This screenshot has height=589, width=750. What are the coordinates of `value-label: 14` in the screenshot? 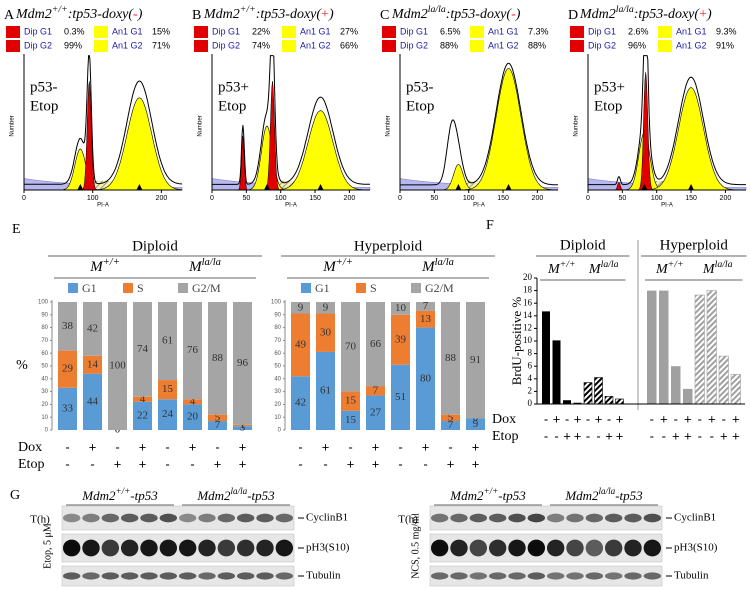 It's located at (93, 364).